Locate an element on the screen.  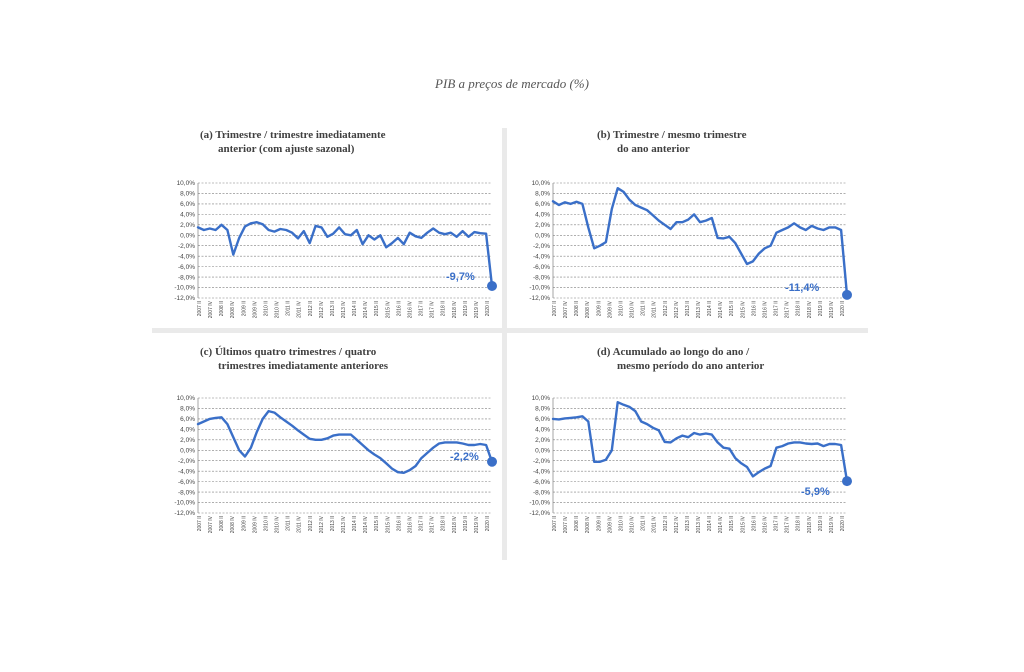
panel-title-line: mesmo período do ano anterior is located at coordinates (691, 366).